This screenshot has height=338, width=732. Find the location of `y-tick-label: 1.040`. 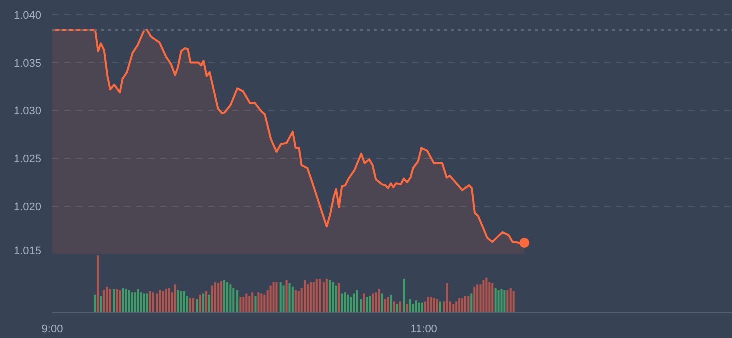

y-tick-label: 1.040 is located at coordinates (28, 16).